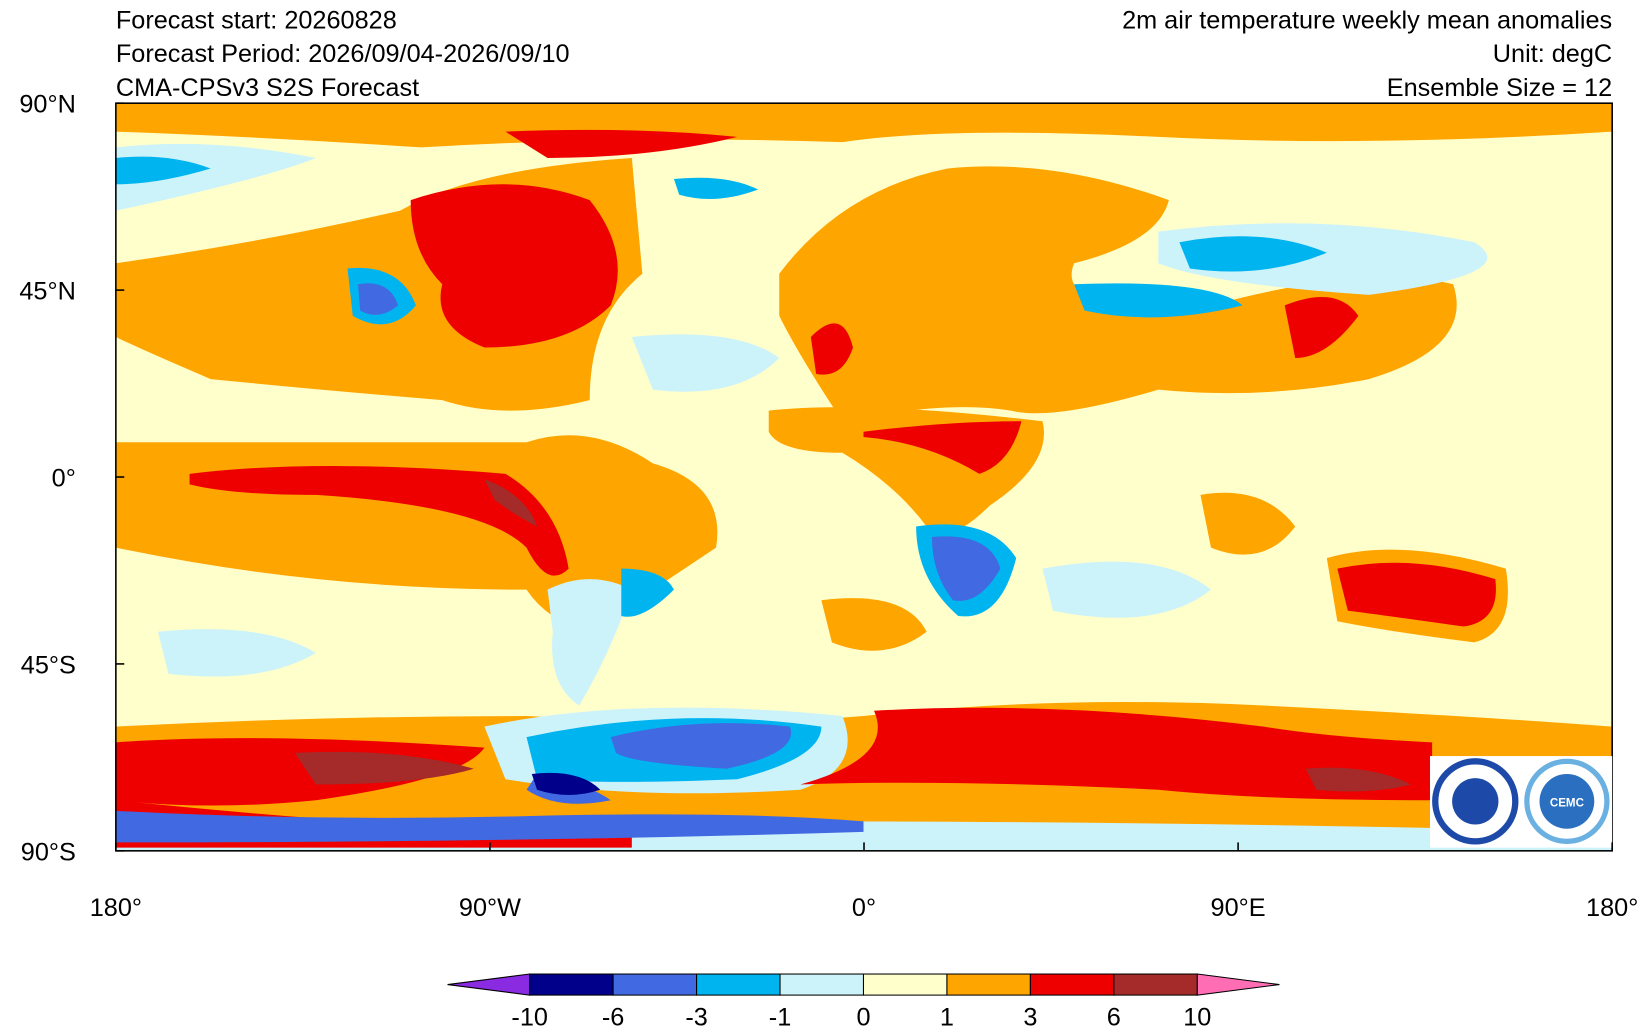 The image size is (1648, 1033). I want to click on header-text: Ensemble Size = 12, so click(1499, 88).